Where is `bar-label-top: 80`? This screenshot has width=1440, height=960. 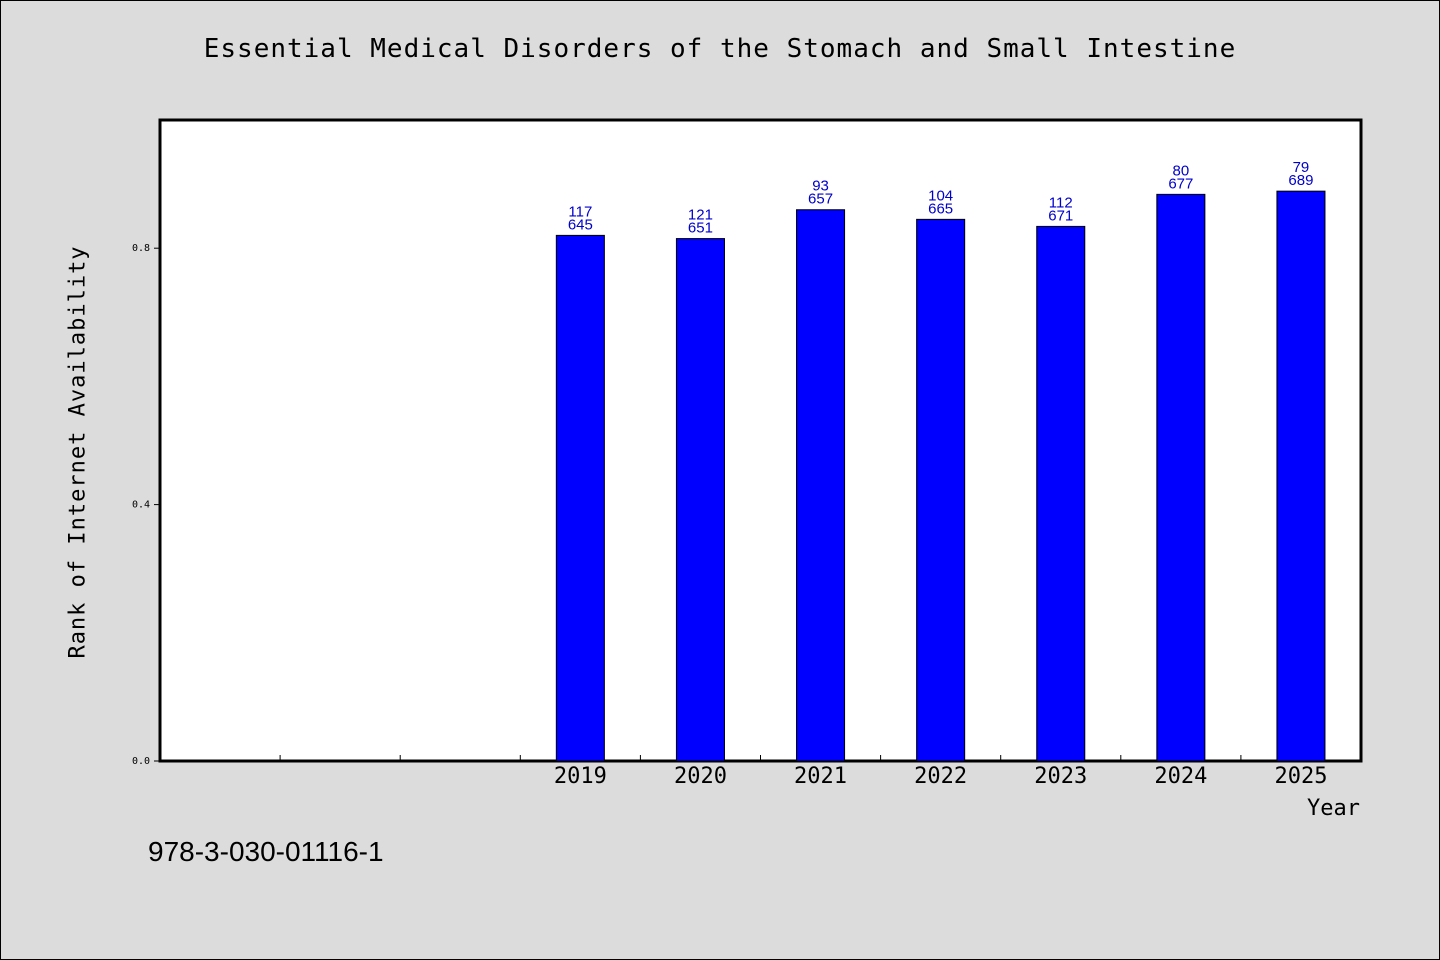 bar-label-top: 80 is located at coordinates (1181, 170).